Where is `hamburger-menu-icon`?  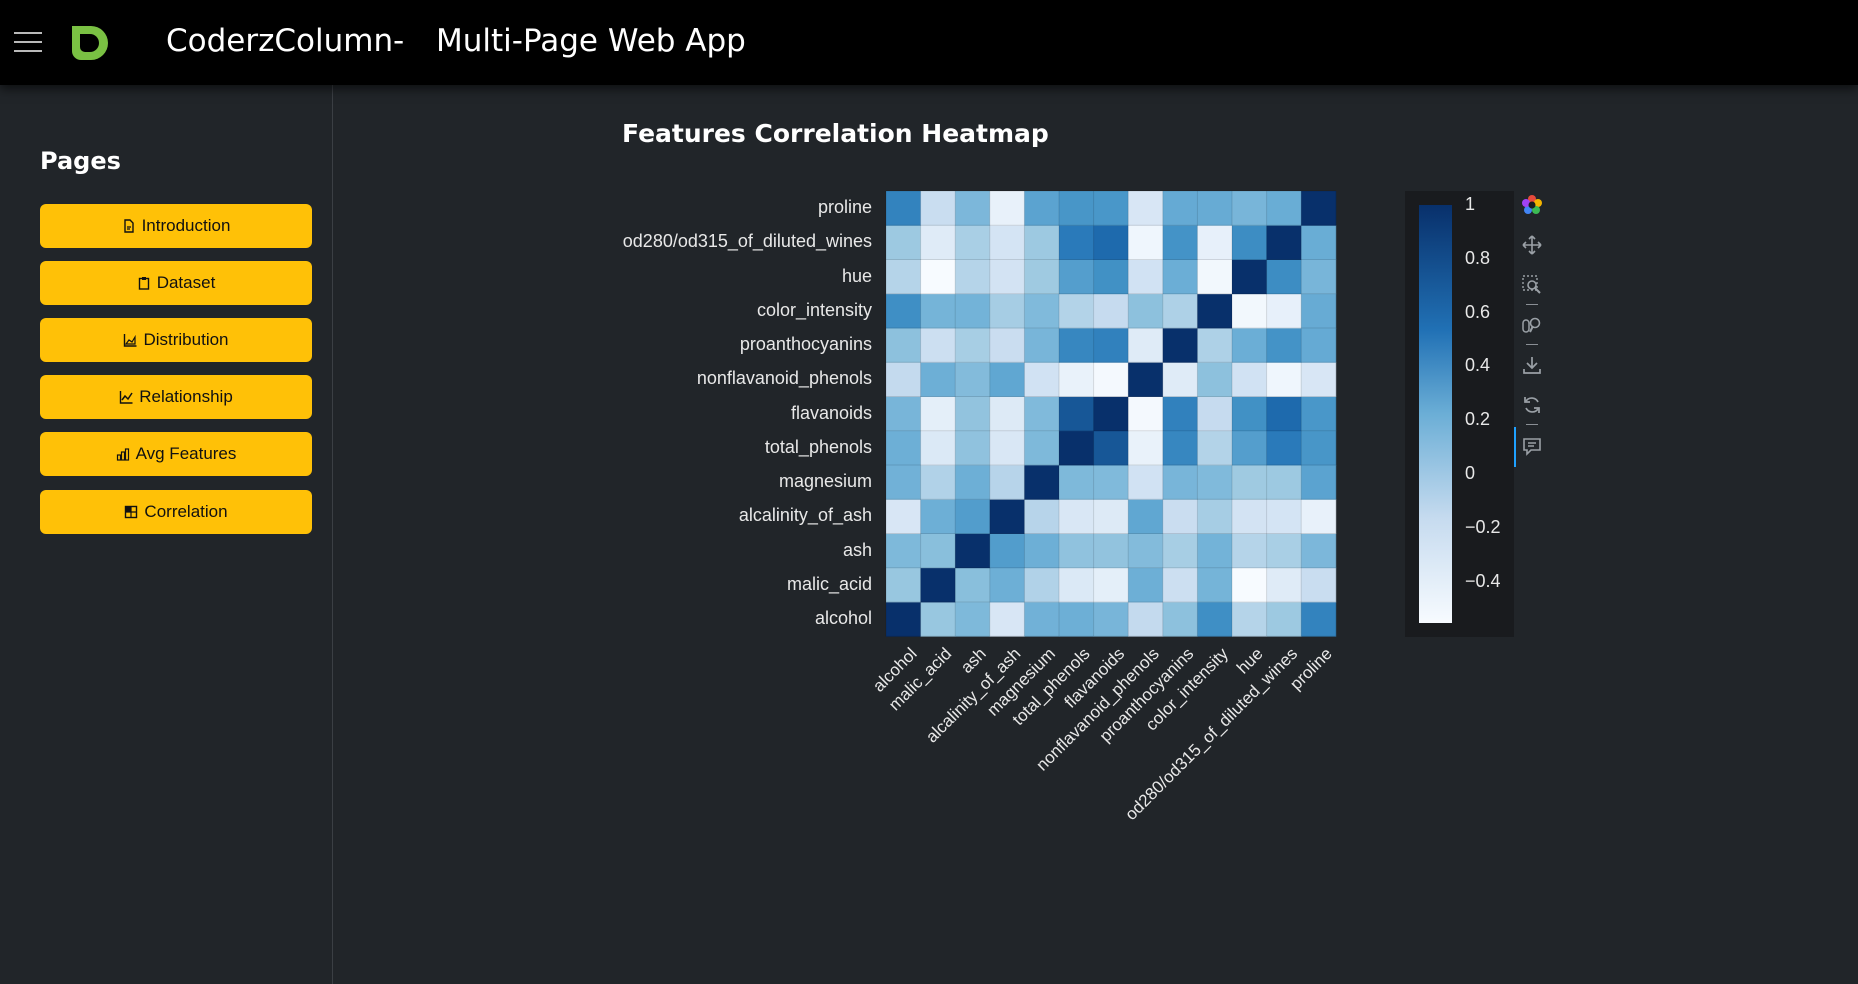
hamburger-menu-icon is located at coordinates (29, 42).